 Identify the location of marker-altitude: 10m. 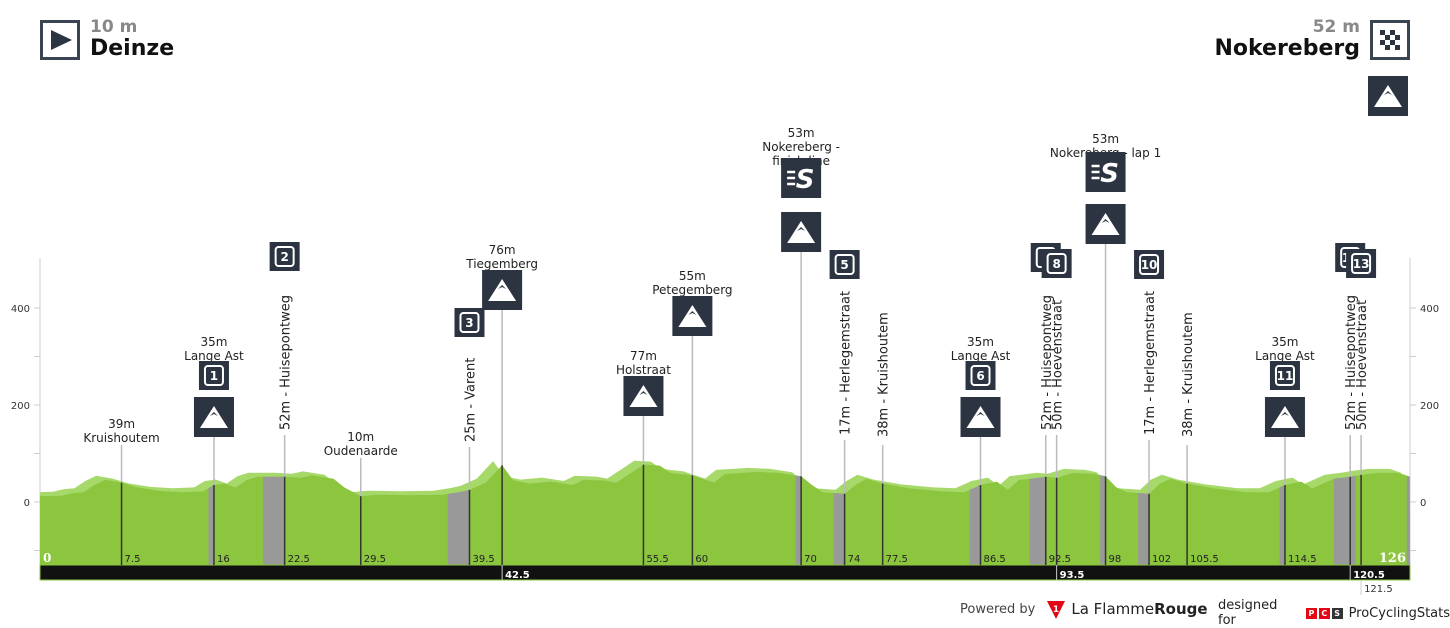
(360, 437).